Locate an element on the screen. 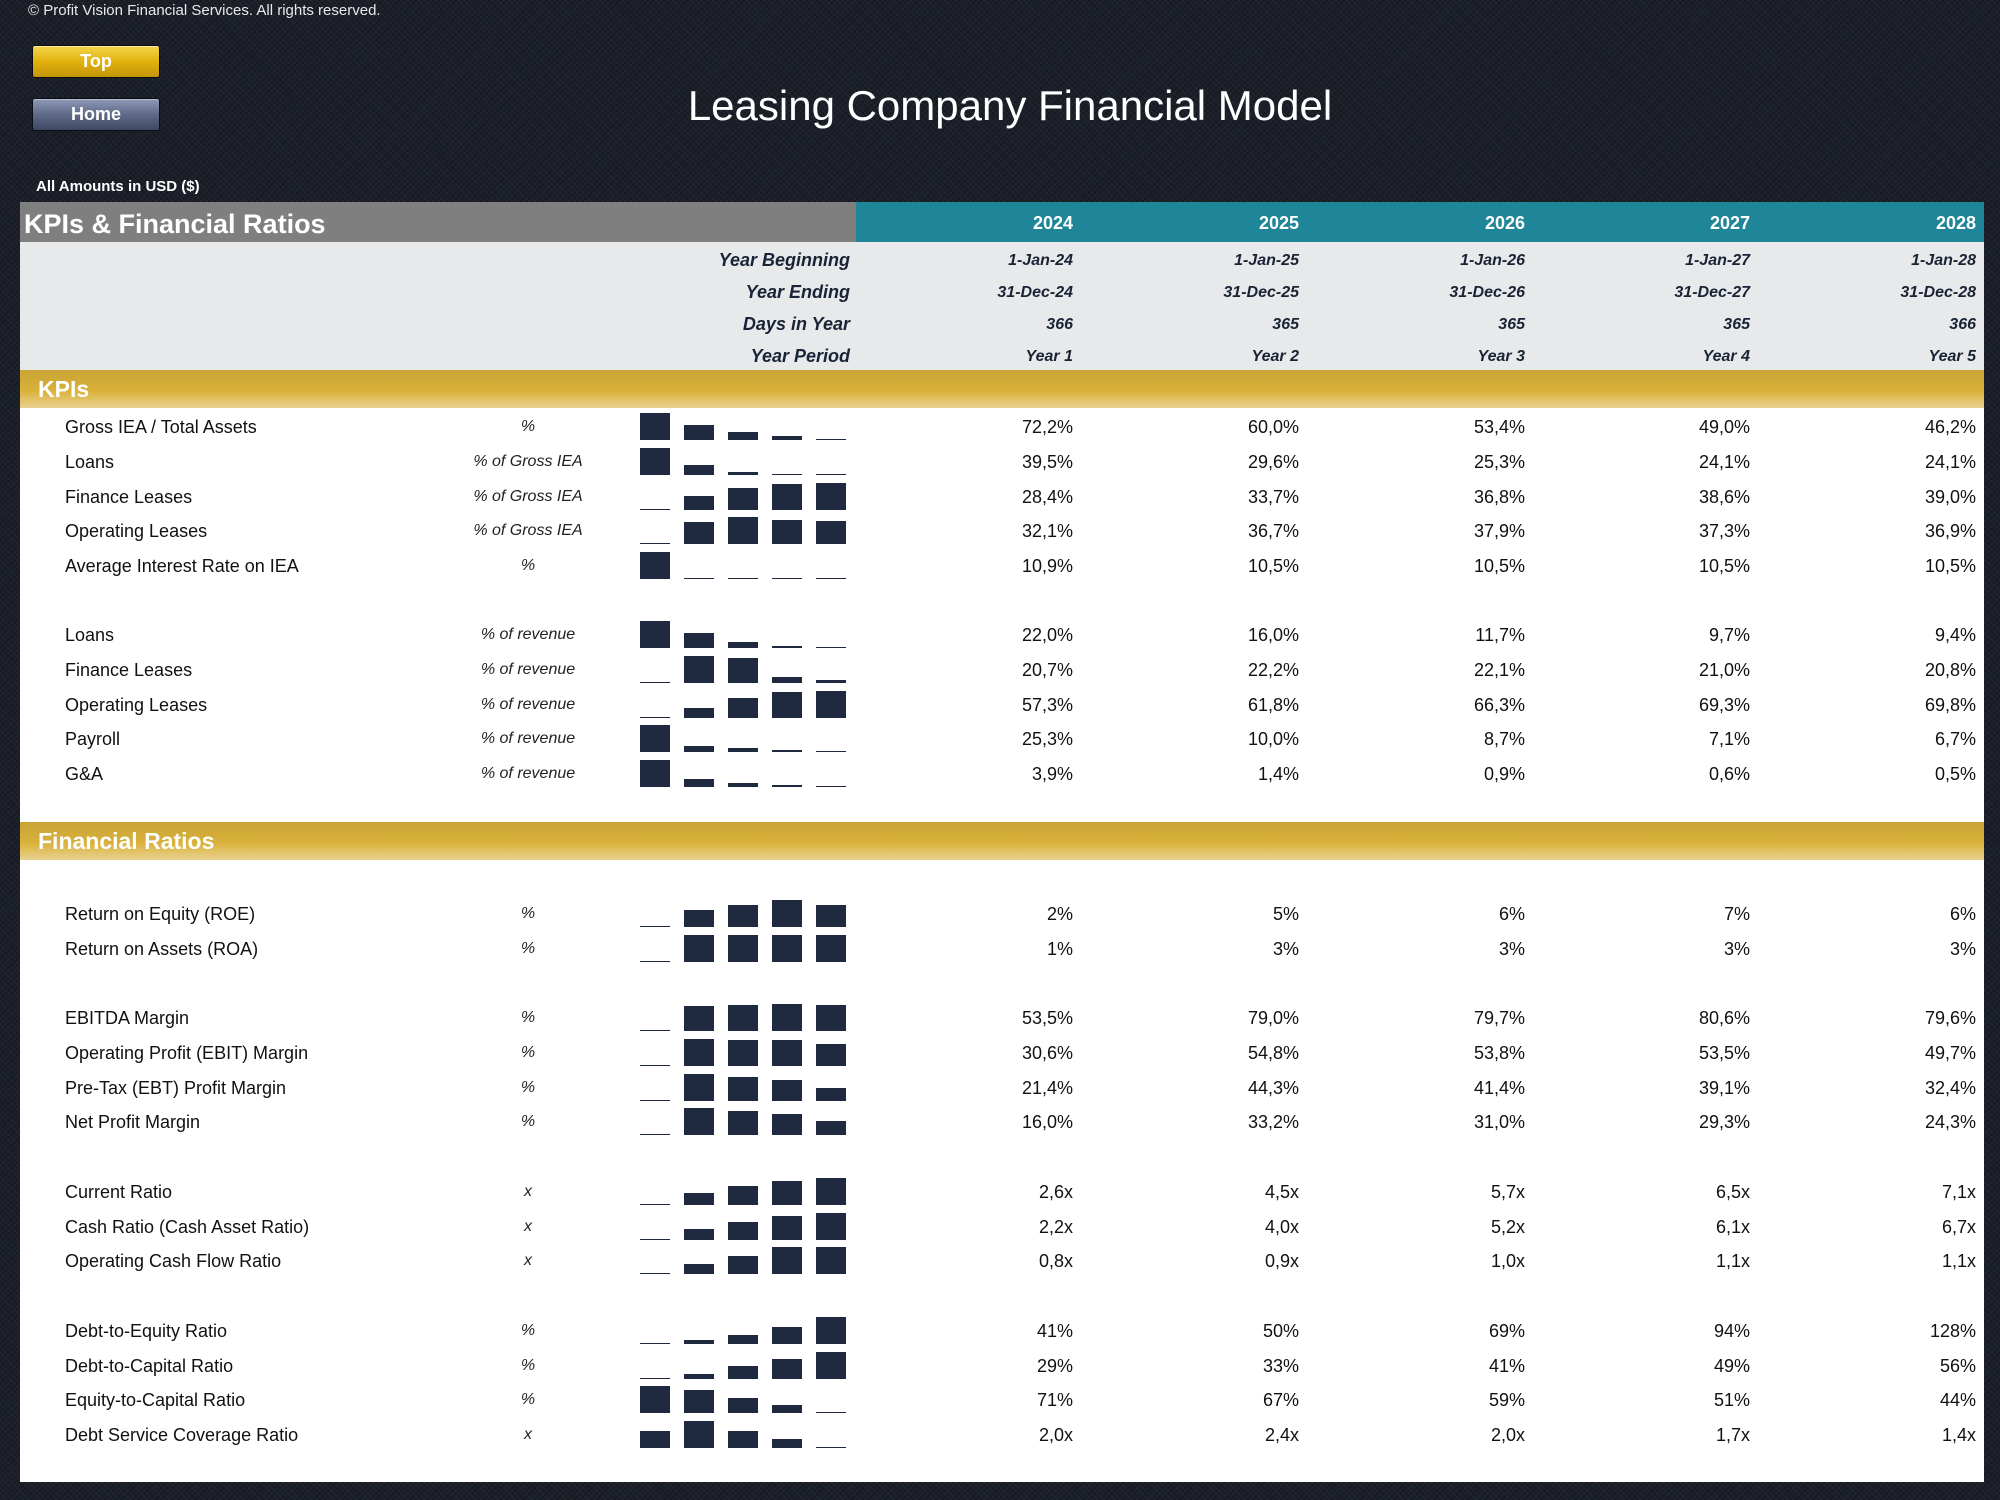 Image resolution: width=2000 pixels, height=1500 pixels. row-value: 7,1x is located at coordinates (1958, 1192).